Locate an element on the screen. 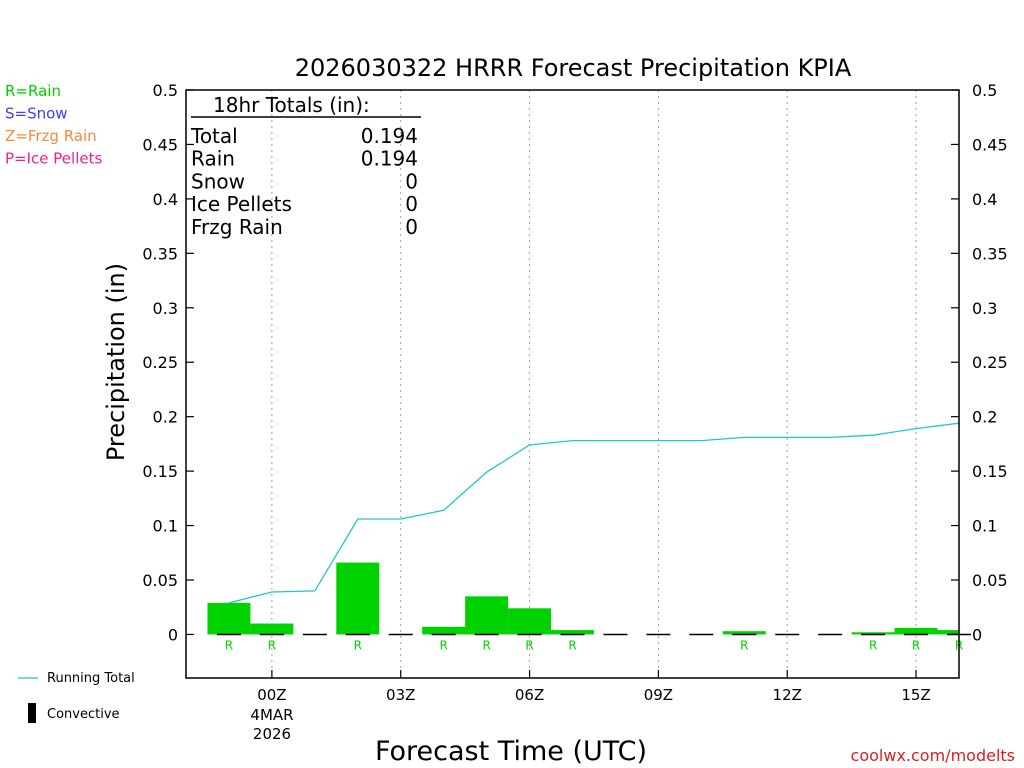 The width and height of the screenshot is (1024, 768). y-tick-label-right: 0.35 is located at coordinates (990, 253).